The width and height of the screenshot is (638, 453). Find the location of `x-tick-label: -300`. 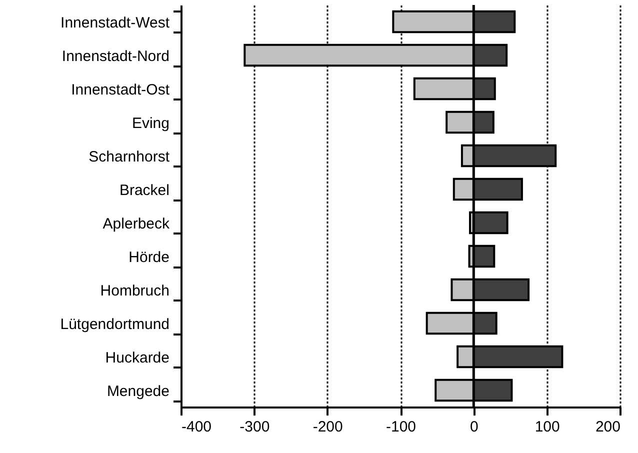

x-tick-label: -300 is located at coordinates (255, 427).